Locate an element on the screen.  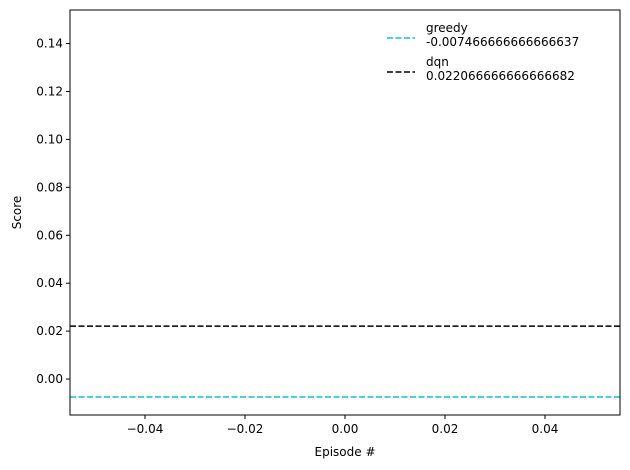
y-tick-label: 0.04 is located at coordinates (49, 283).